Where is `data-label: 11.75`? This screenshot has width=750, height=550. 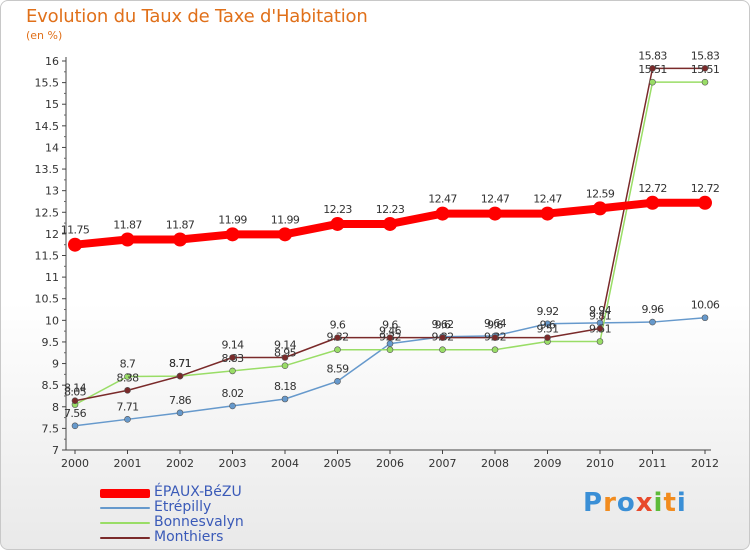
data-label: 11.75 is located at coordinates (75, 230).